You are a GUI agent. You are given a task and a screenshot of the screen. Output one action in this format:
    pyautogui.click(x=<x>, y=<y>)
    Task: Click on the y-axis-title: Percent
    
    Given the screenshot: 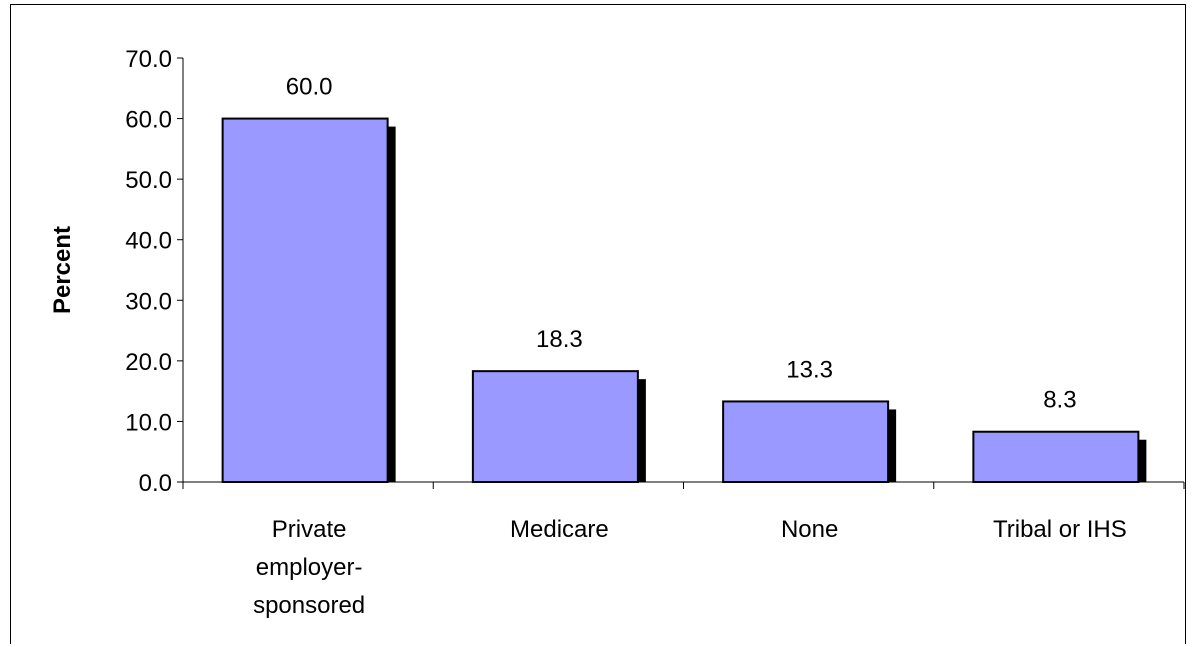 What is the action you would take?
    pyautogui.click(x=62, y=270)
    